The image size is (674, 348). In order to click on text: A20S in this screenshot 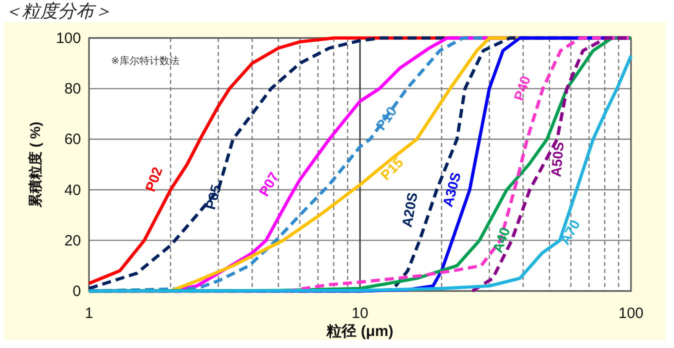, I will do `click(409, 209)`.